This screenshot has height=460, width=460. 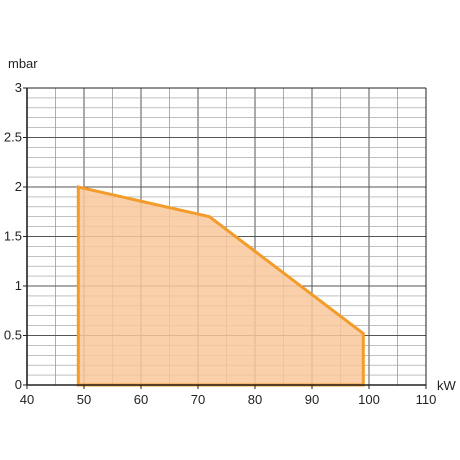 What do you see at coordinates (426, 399) in the screenshot?
I see `x-tick-label: 110` at bounding box center [426, 399].